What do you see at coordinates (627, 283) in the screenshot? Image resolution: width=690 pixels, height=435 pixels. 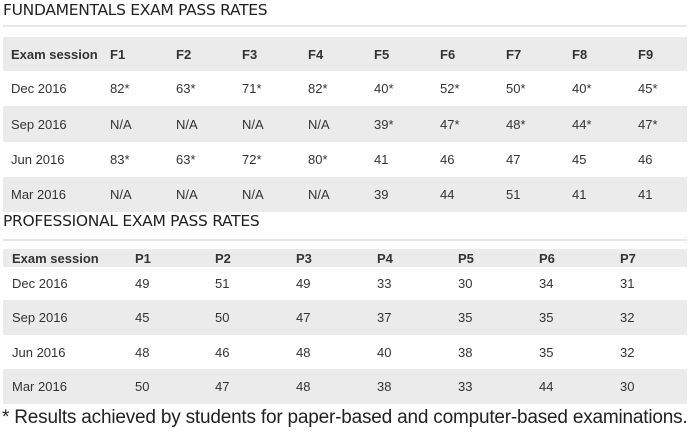 I see `pass-rate-cell: 31` at bounding box center [627, 283].